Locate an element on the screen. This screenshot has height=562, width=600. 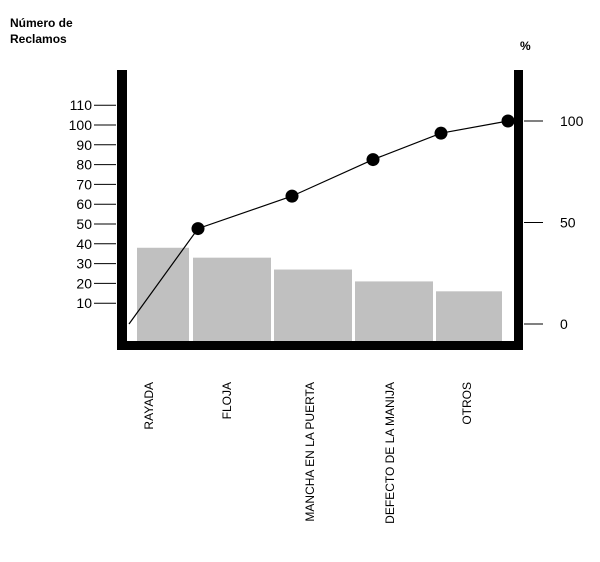
category-label-1: RAYADA is located at coordinates (149, 406).